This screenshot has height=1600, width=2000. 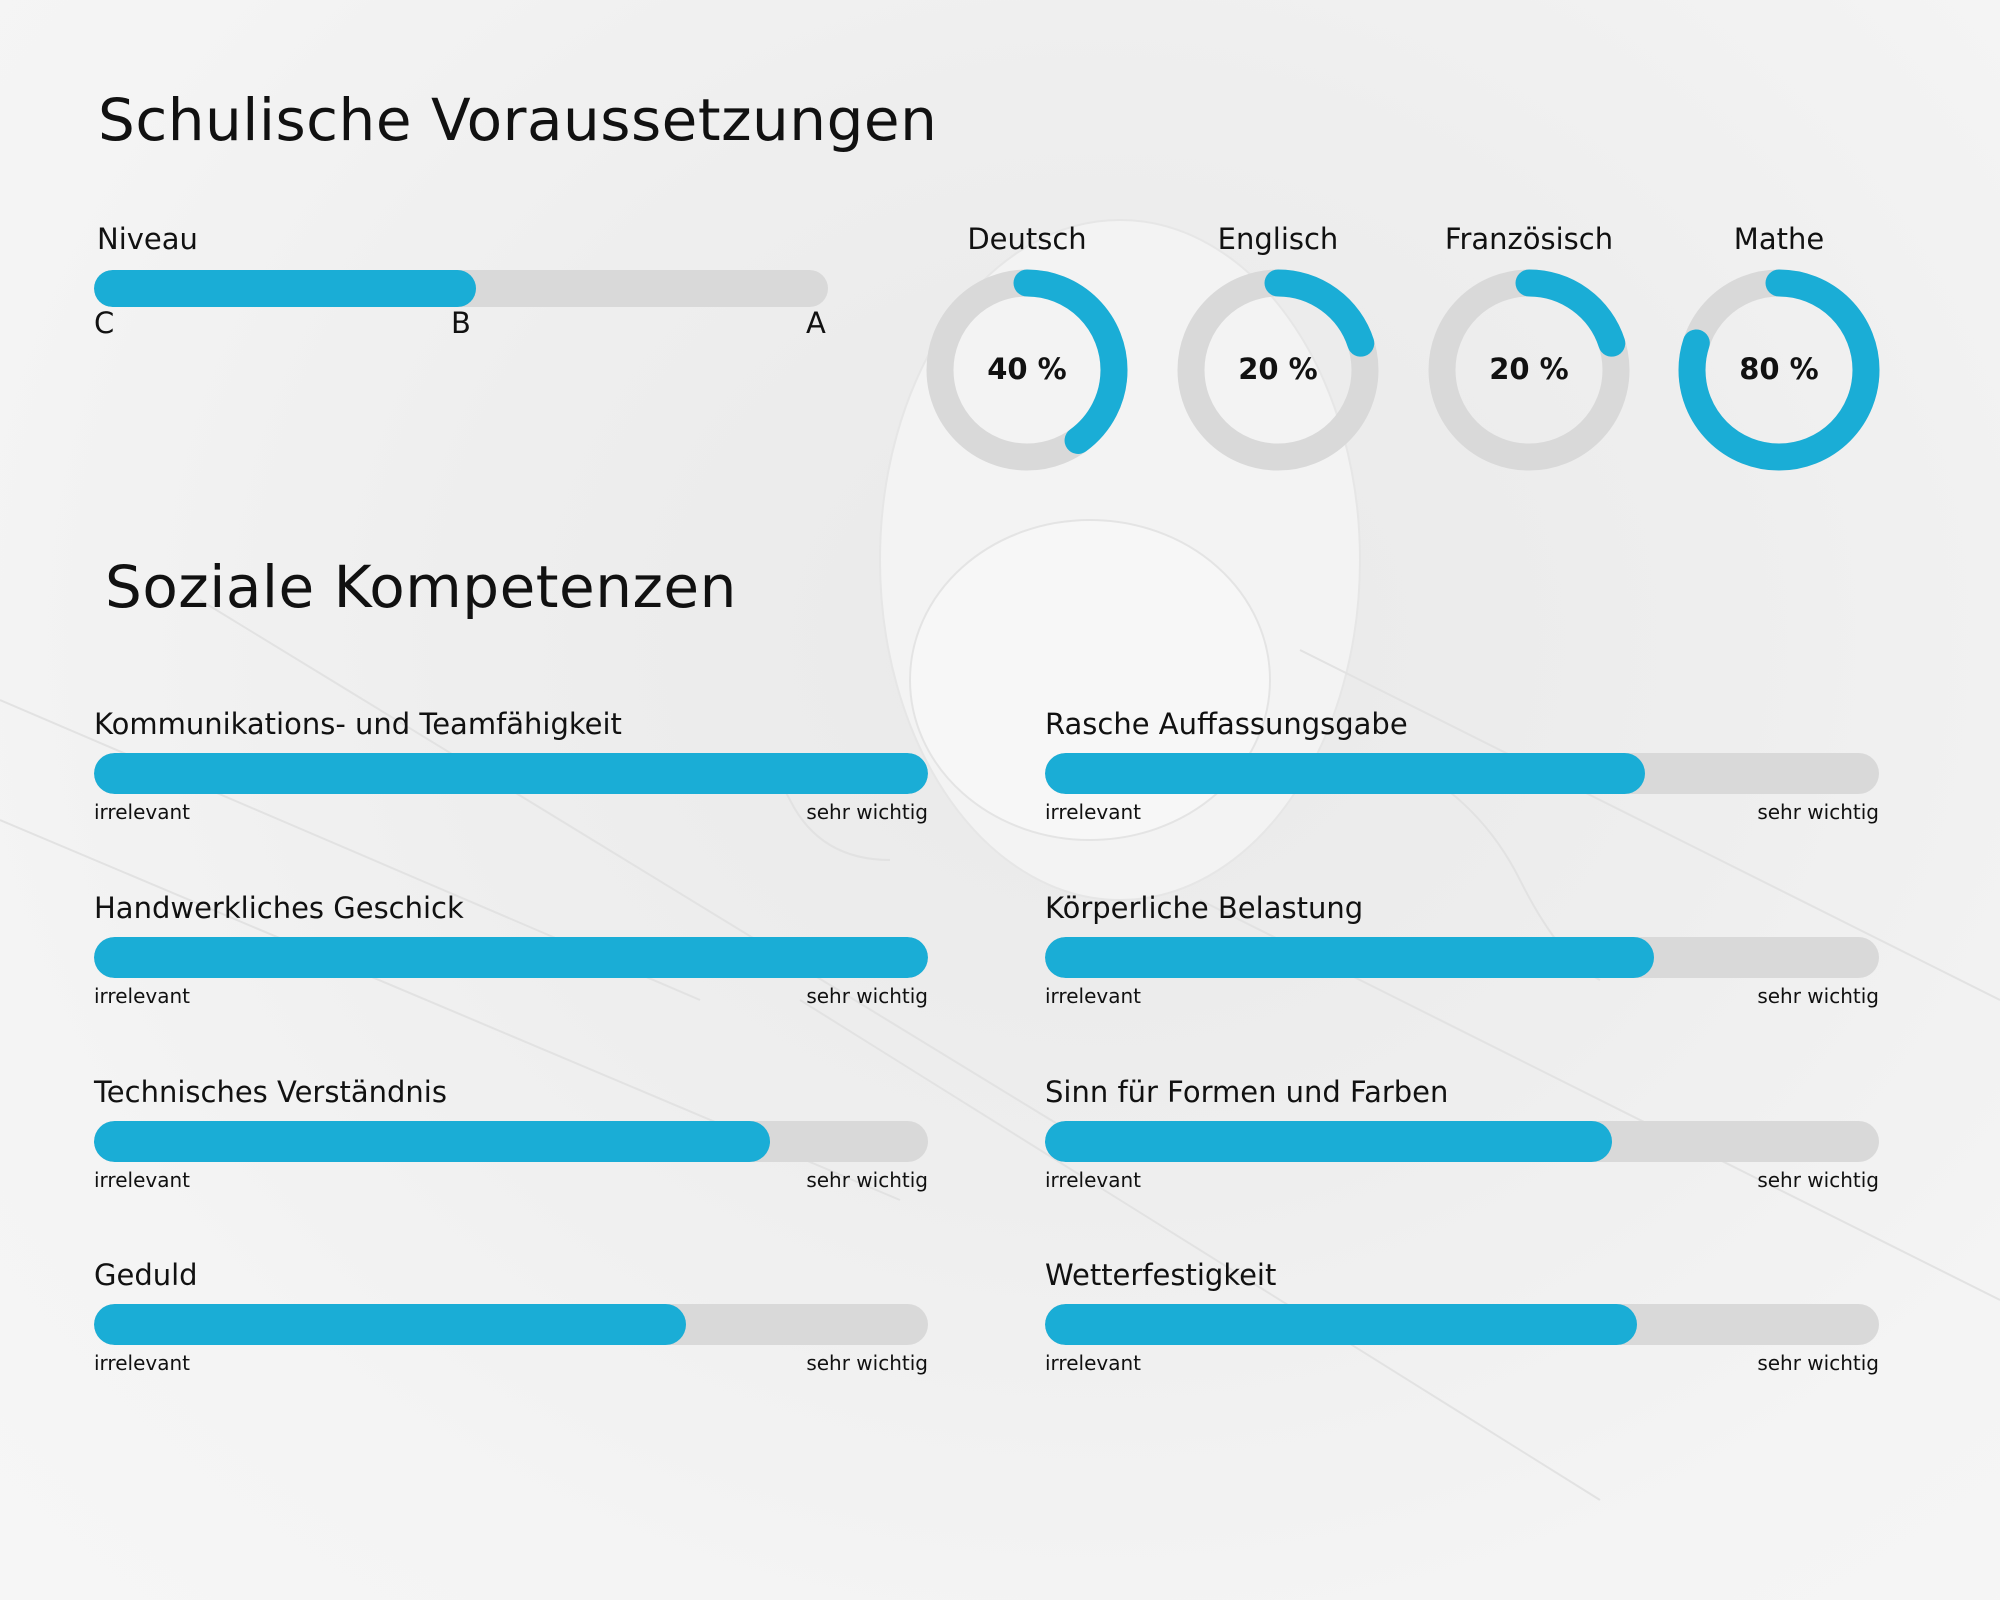 What do you see at coordinates (1529, 239) in the screenshot?
I see `subject-label: Französisch` at bounding box center [1529, 239].